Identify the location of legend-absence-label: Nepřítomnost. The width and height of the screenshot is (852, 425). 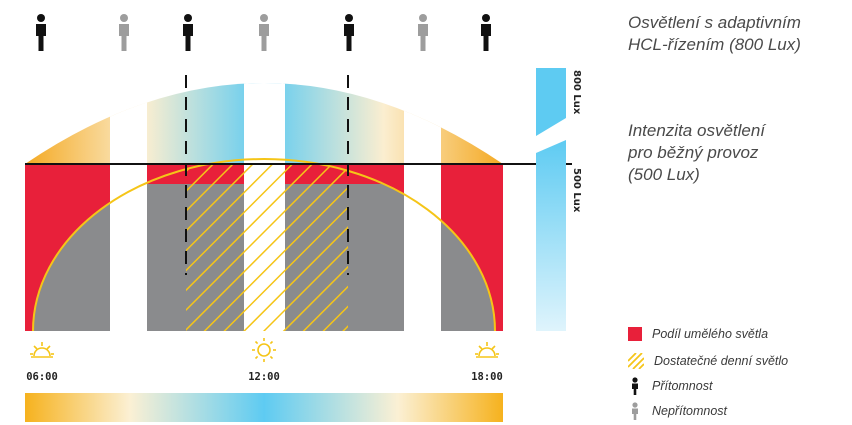
(690, 411).